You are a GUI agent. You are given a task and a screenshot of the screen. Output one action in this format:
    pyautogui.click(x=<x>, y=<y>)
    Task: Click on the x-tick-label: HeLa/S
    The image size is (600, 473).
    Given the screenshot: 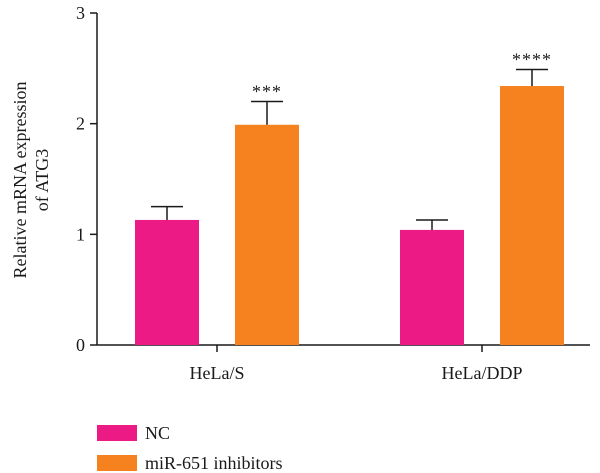 What is the action you would take?
    pyautogui.click(x=217, y=373)
    